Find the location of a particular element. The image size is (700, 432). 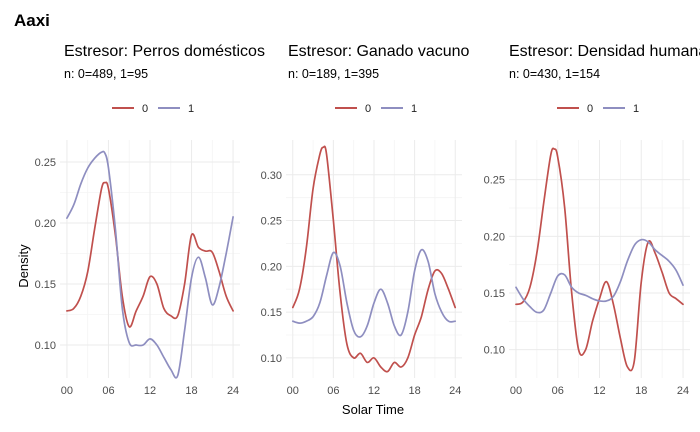

panel-title: Estresor: Perros domésticos is located at coordinates (164, 51).